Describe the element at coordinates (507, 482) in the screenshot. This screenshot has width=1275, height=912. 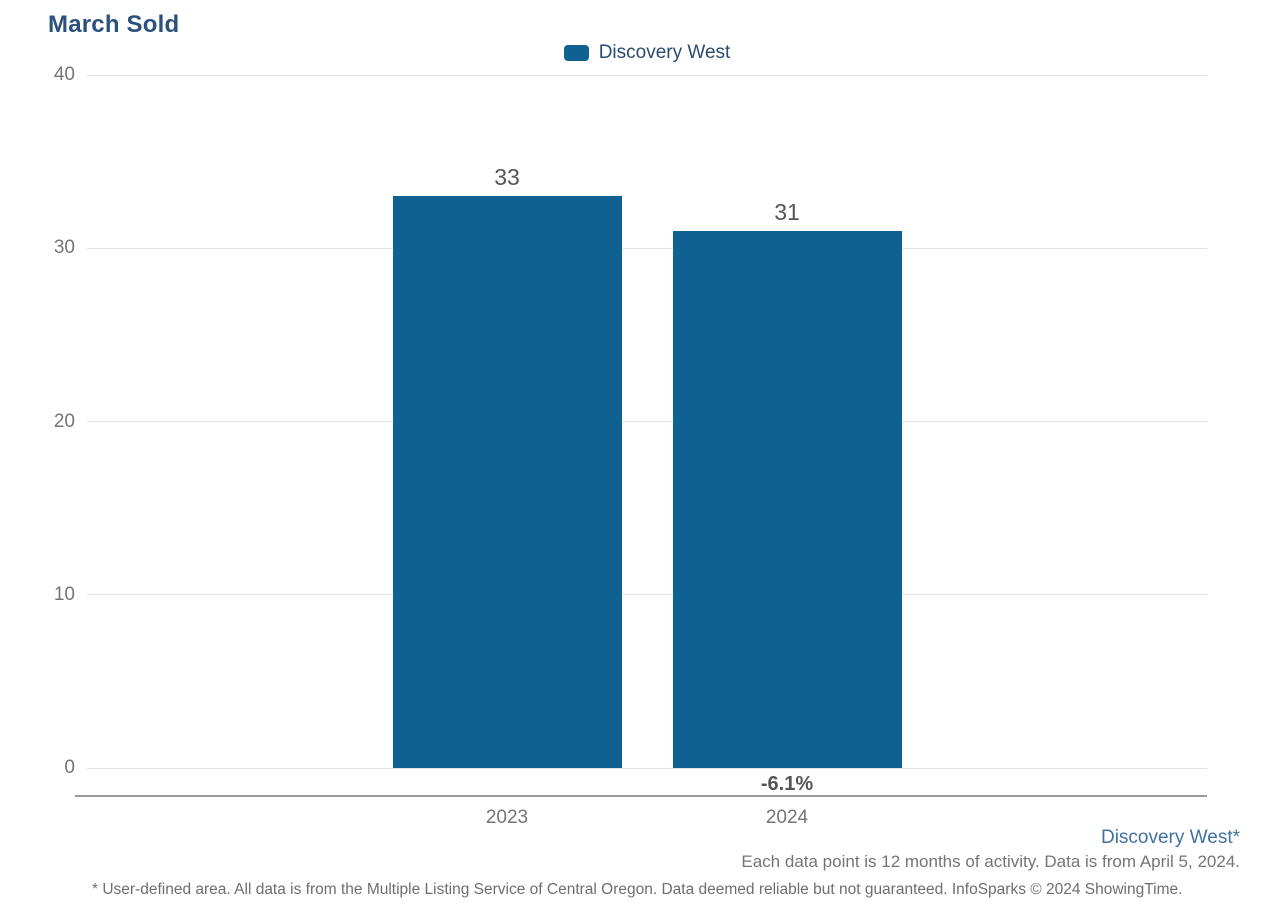
I see `bar-2023` at that location.